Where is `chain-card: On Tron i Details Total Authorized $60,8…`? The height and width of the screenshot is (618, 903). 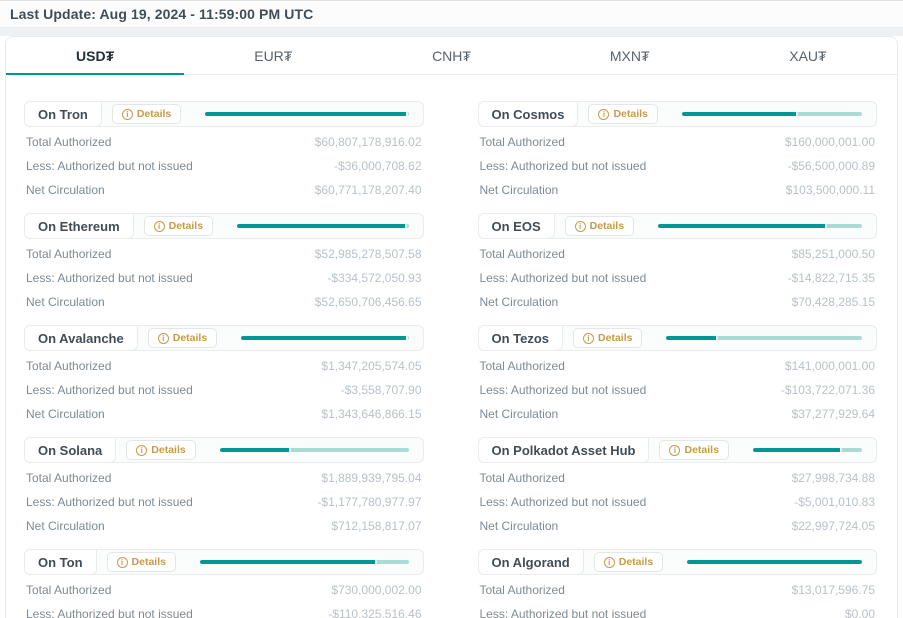 chain-card: On Tron i Details Total Authorized $60,8… is located at coordinates (224, 151).